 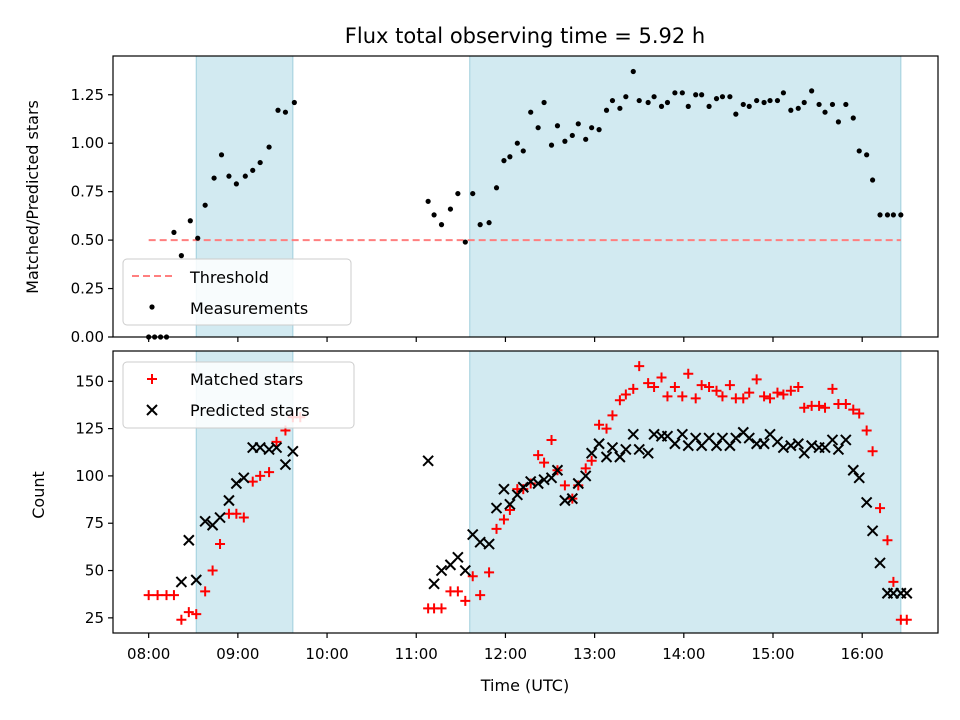 What do you see at coordinates (89, 476) in the screenshot?
I see `y-tick-label: 100` at bounding box center [89, 476].